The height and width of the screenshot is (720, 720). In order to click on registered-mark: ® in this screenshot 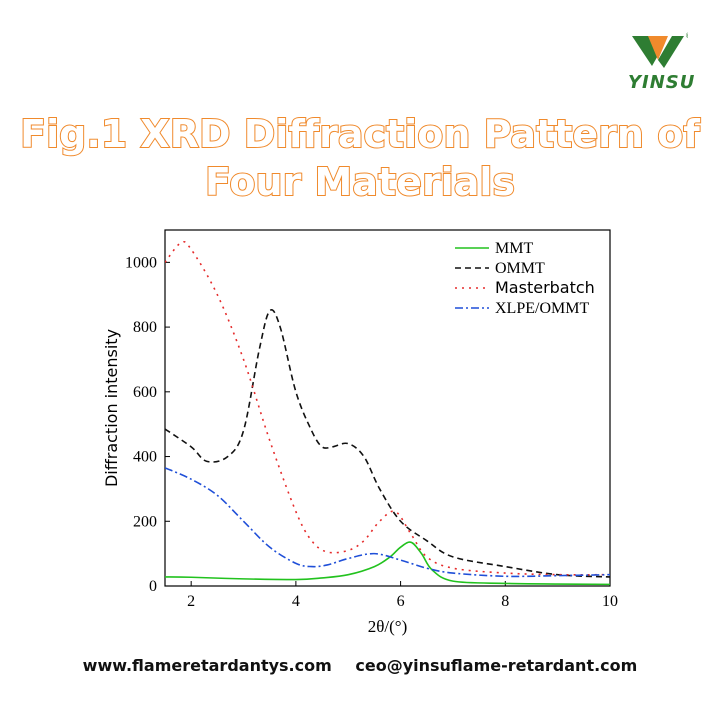, I will do `click(686, 36)`.